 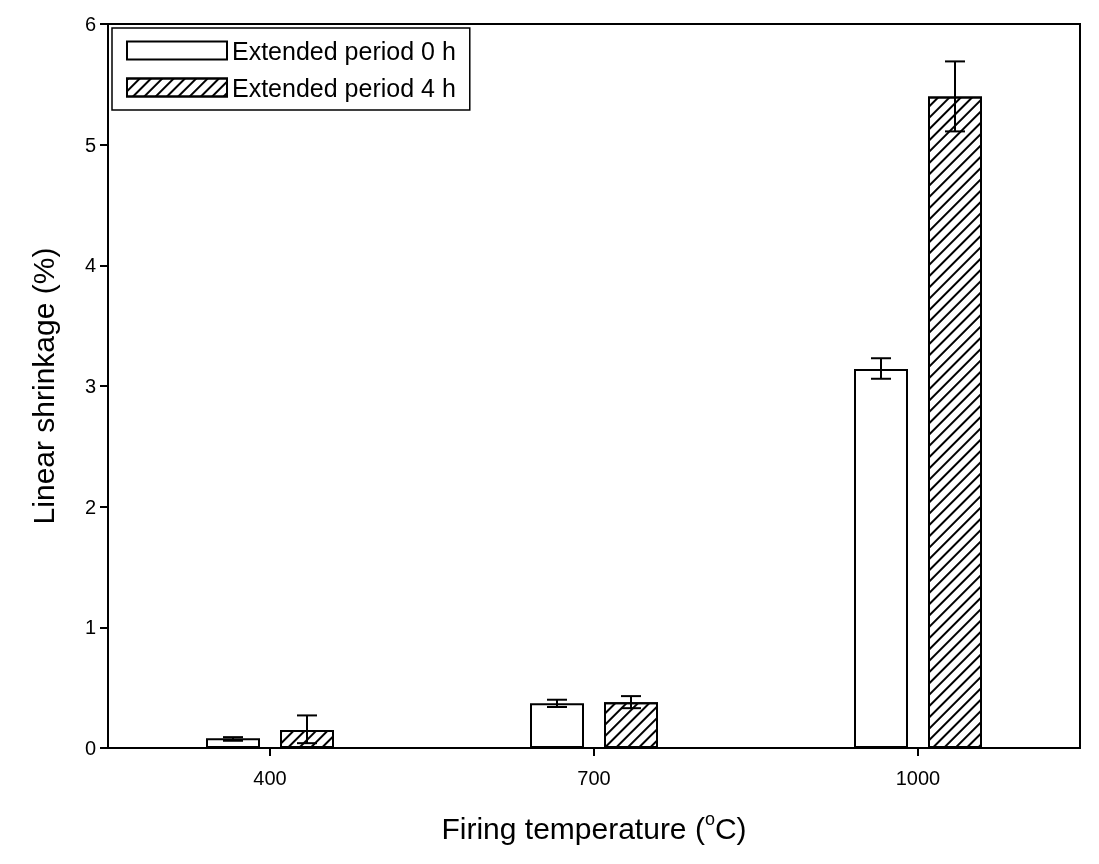 I want to click on bar, so click(x=557, y=725).